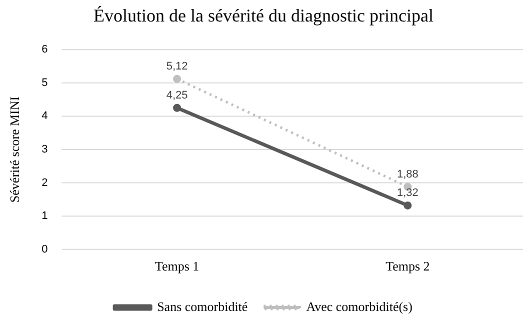 Image resolution: width=531 pixels, height=326 pixels. What do you see at coordinates (177, 66) in the screenshot?
I see `data-label: 5,12` at bounding box center [177, 66].